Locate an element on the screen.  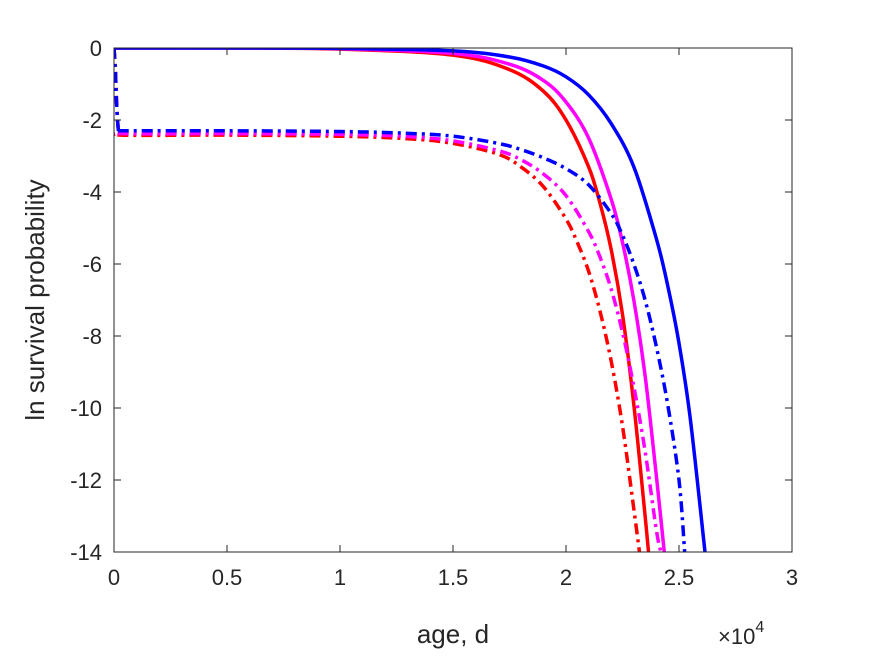
x-tick-label: 2 is located at coordinates (566, 577).